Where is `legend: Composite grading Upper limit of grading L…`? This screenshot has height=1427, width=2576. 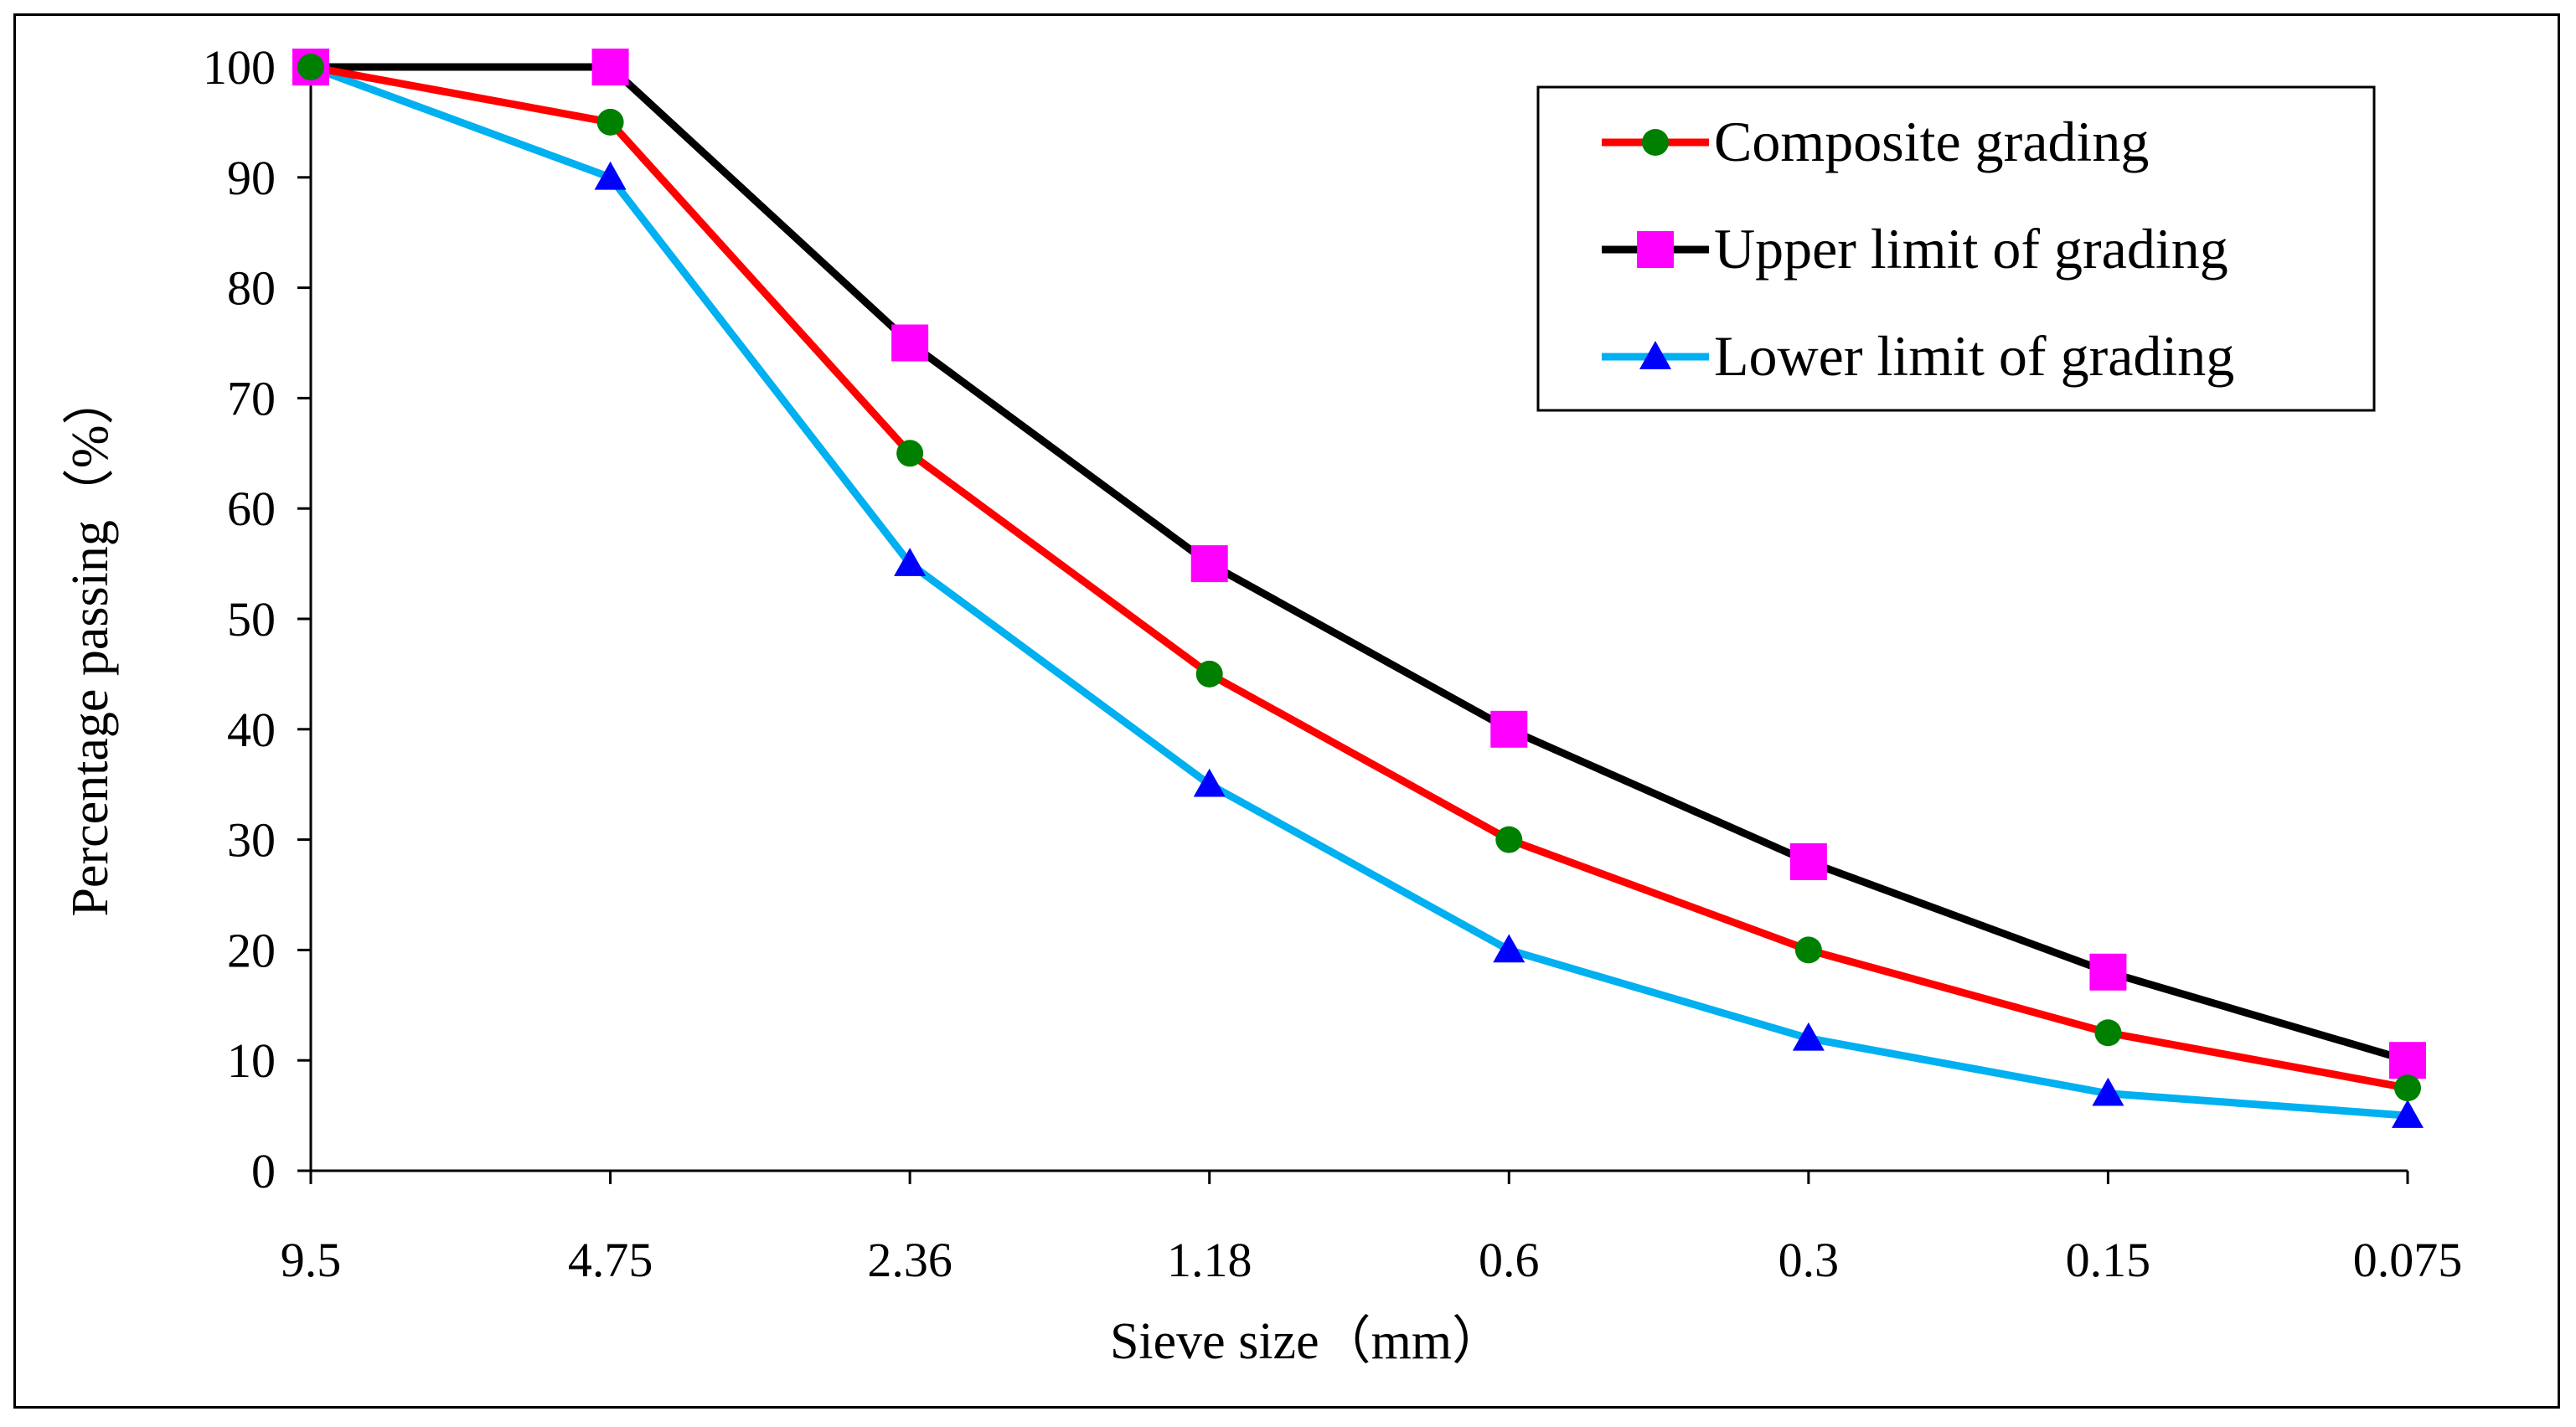 legend: Composite grading Upper limit of grading L… is located at coordinates (1956, 248).